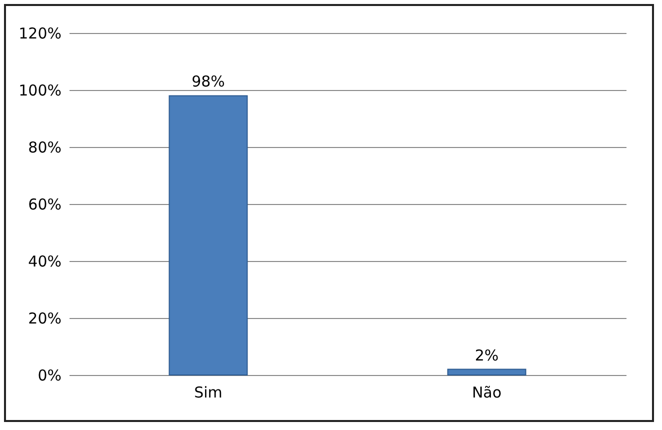 The image size is (662, 430). Describe the element at coordinates (45, 319) in the screenshot. I see `y-tick-label: 20%` at that location.